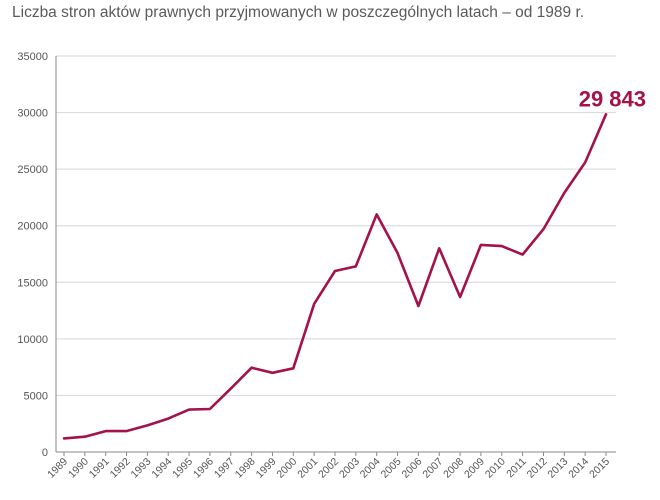  I want to click on y-tick-label: 5000, so click(36, 396).